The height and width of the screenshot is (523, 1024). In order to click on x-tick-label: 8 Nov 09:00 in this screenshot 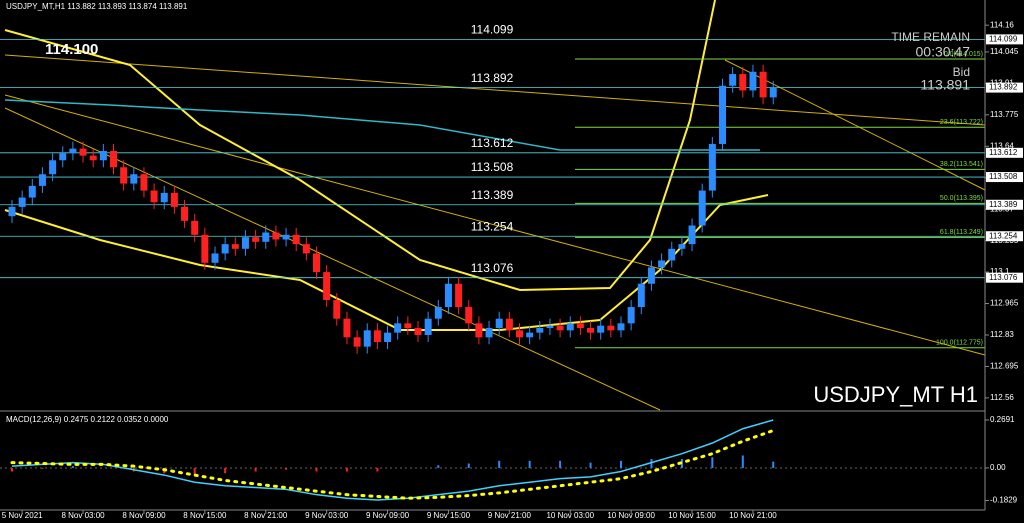, I will do `click(144, 515)`.